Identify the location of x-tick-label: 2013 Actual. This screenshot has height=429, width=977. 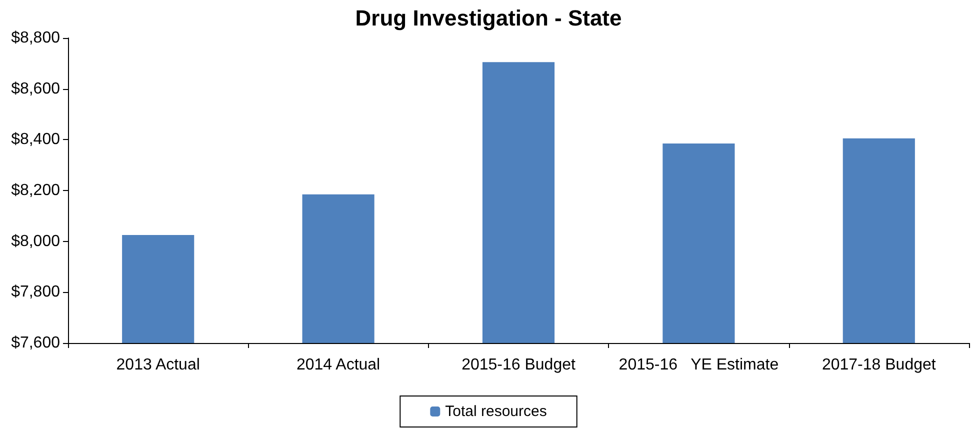
(158, 365).